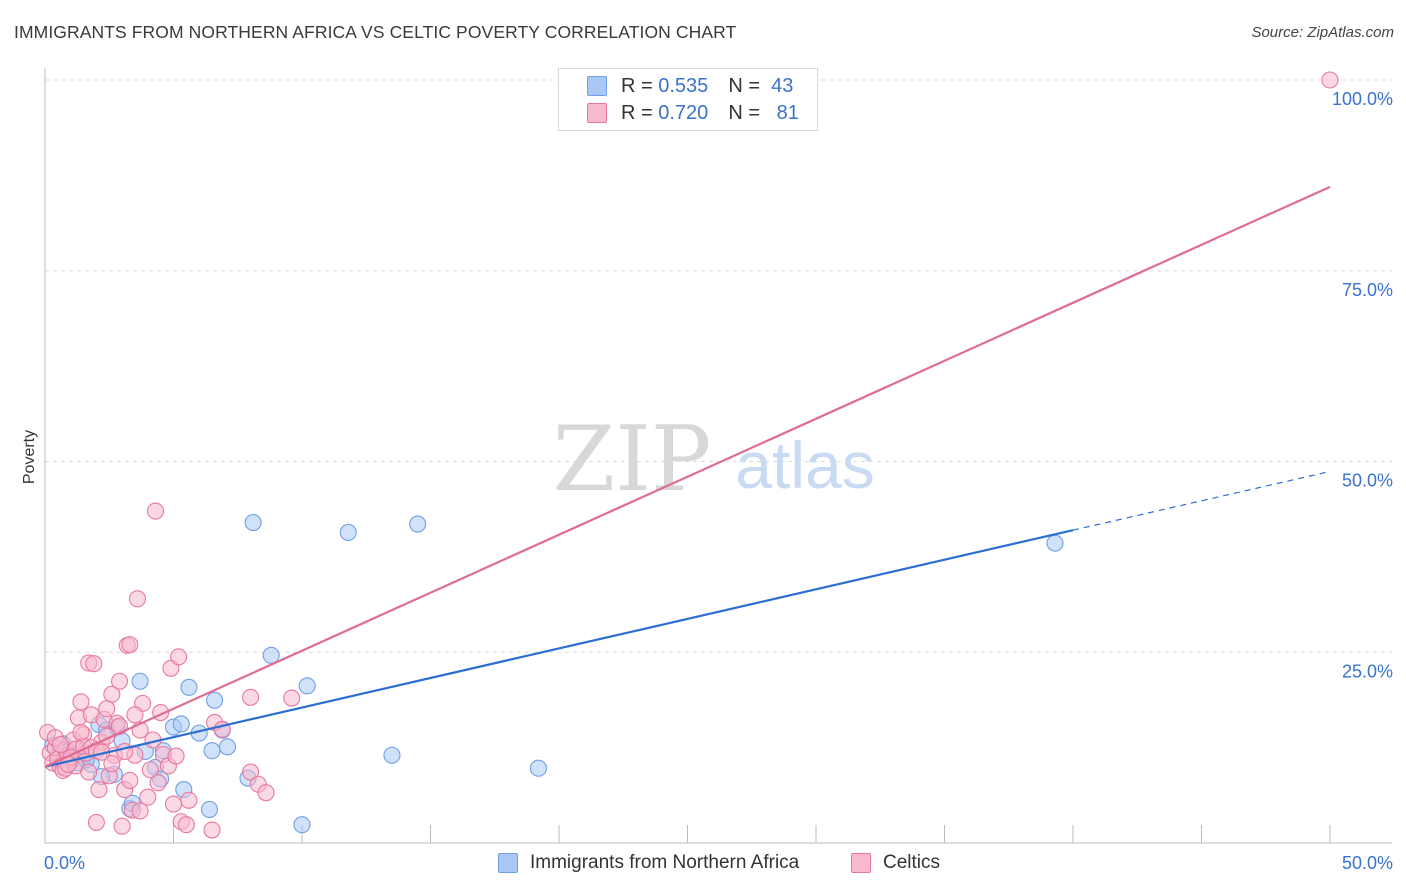 Image resolution: width=1406 pixels, height=892 pixels. Describe the element at coordinates (1322, 32) in the screenshot. I see `source-label: Source: ZipAtlas.com` at that location.